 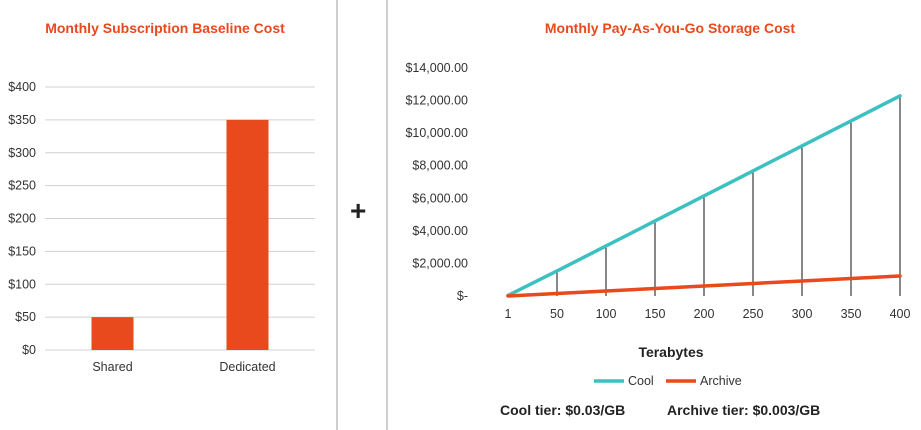 I want to click on bar-x-tick-label: Shared, so click(x=112, y=367).